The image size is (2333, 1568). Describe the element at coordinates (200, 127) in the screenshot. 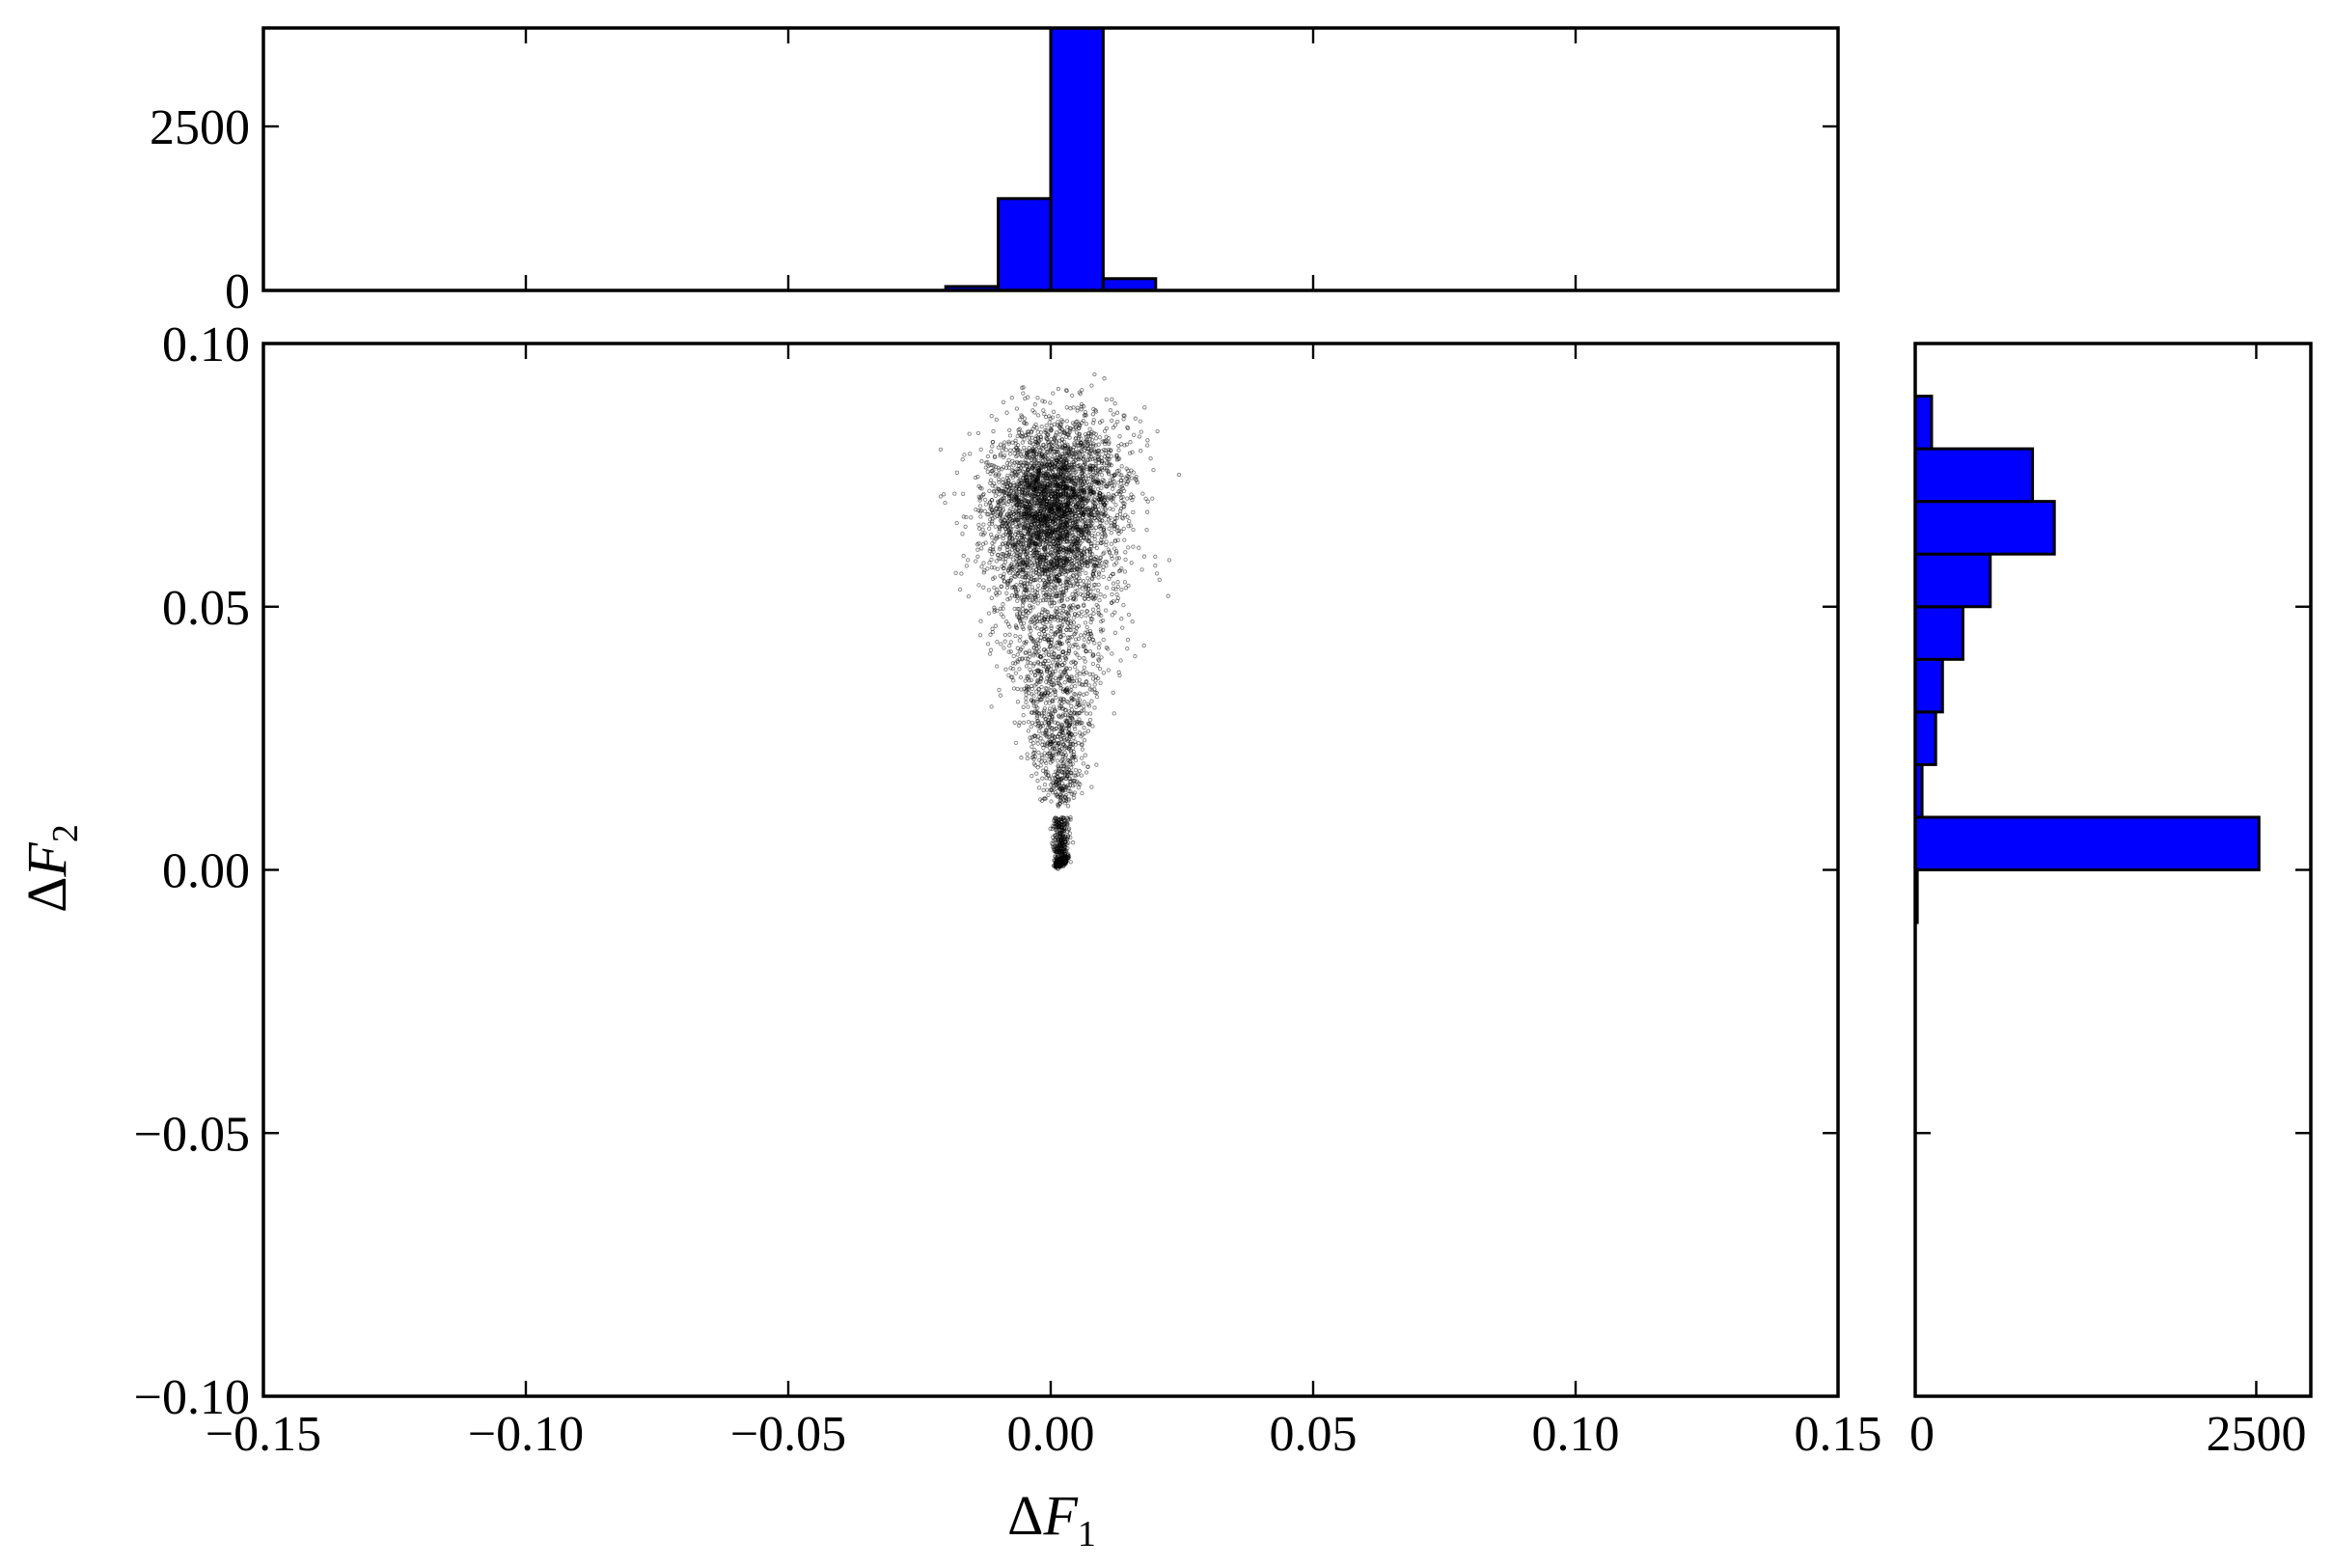

I see `top-hist-y-tick-label: 2500` at that location.